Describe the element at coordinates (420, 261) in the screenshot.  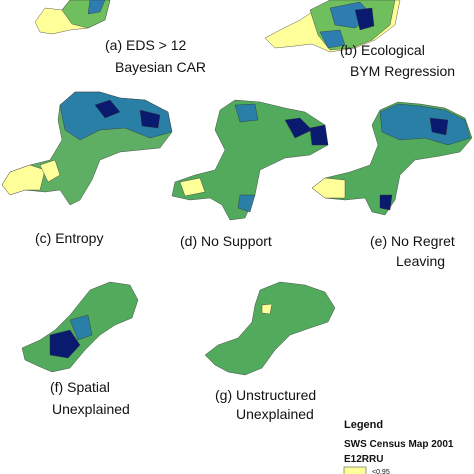
I see `panel-caption: Leaving` at that location.